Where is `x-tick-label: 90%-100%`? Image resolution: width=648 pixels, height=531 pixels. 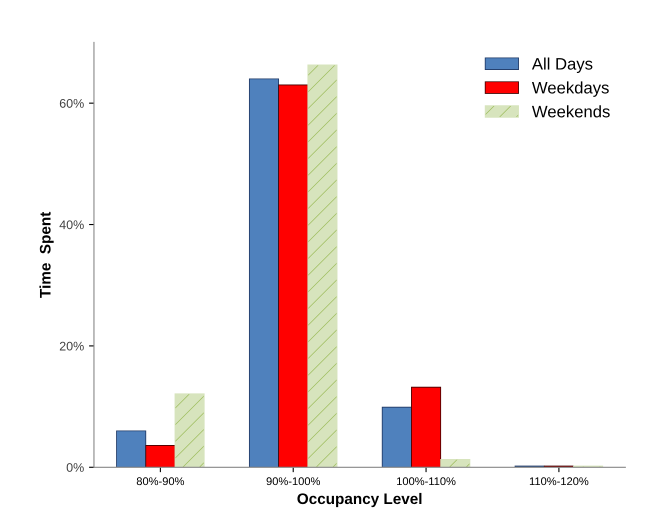
x-tick-label: 90%-100% is located at coordinates (293, 481).